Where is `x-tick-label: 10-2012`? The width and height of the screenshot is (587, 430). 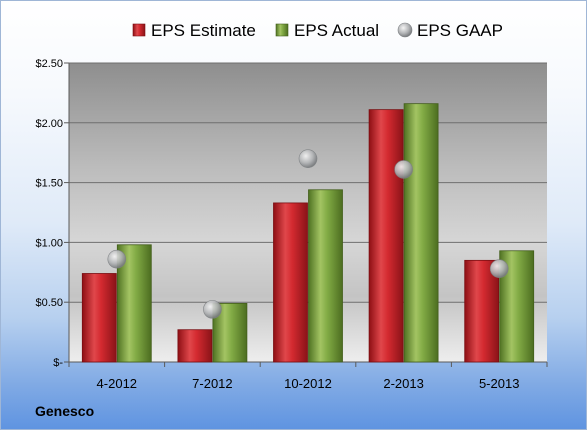 x-tick-label: 10-2012 is located at coordinates (308, 383).